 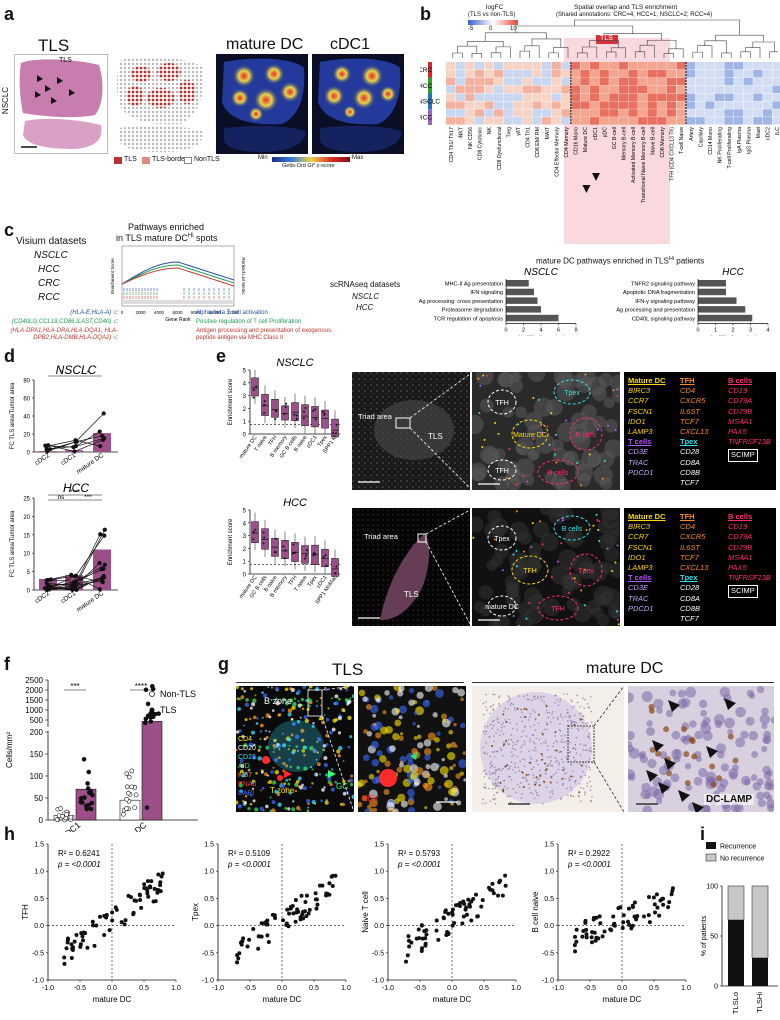 What do you see at coordinates (118, 160) in the screenshot?
I see `tls-legend-swatch` at bounding box center [118, 160].